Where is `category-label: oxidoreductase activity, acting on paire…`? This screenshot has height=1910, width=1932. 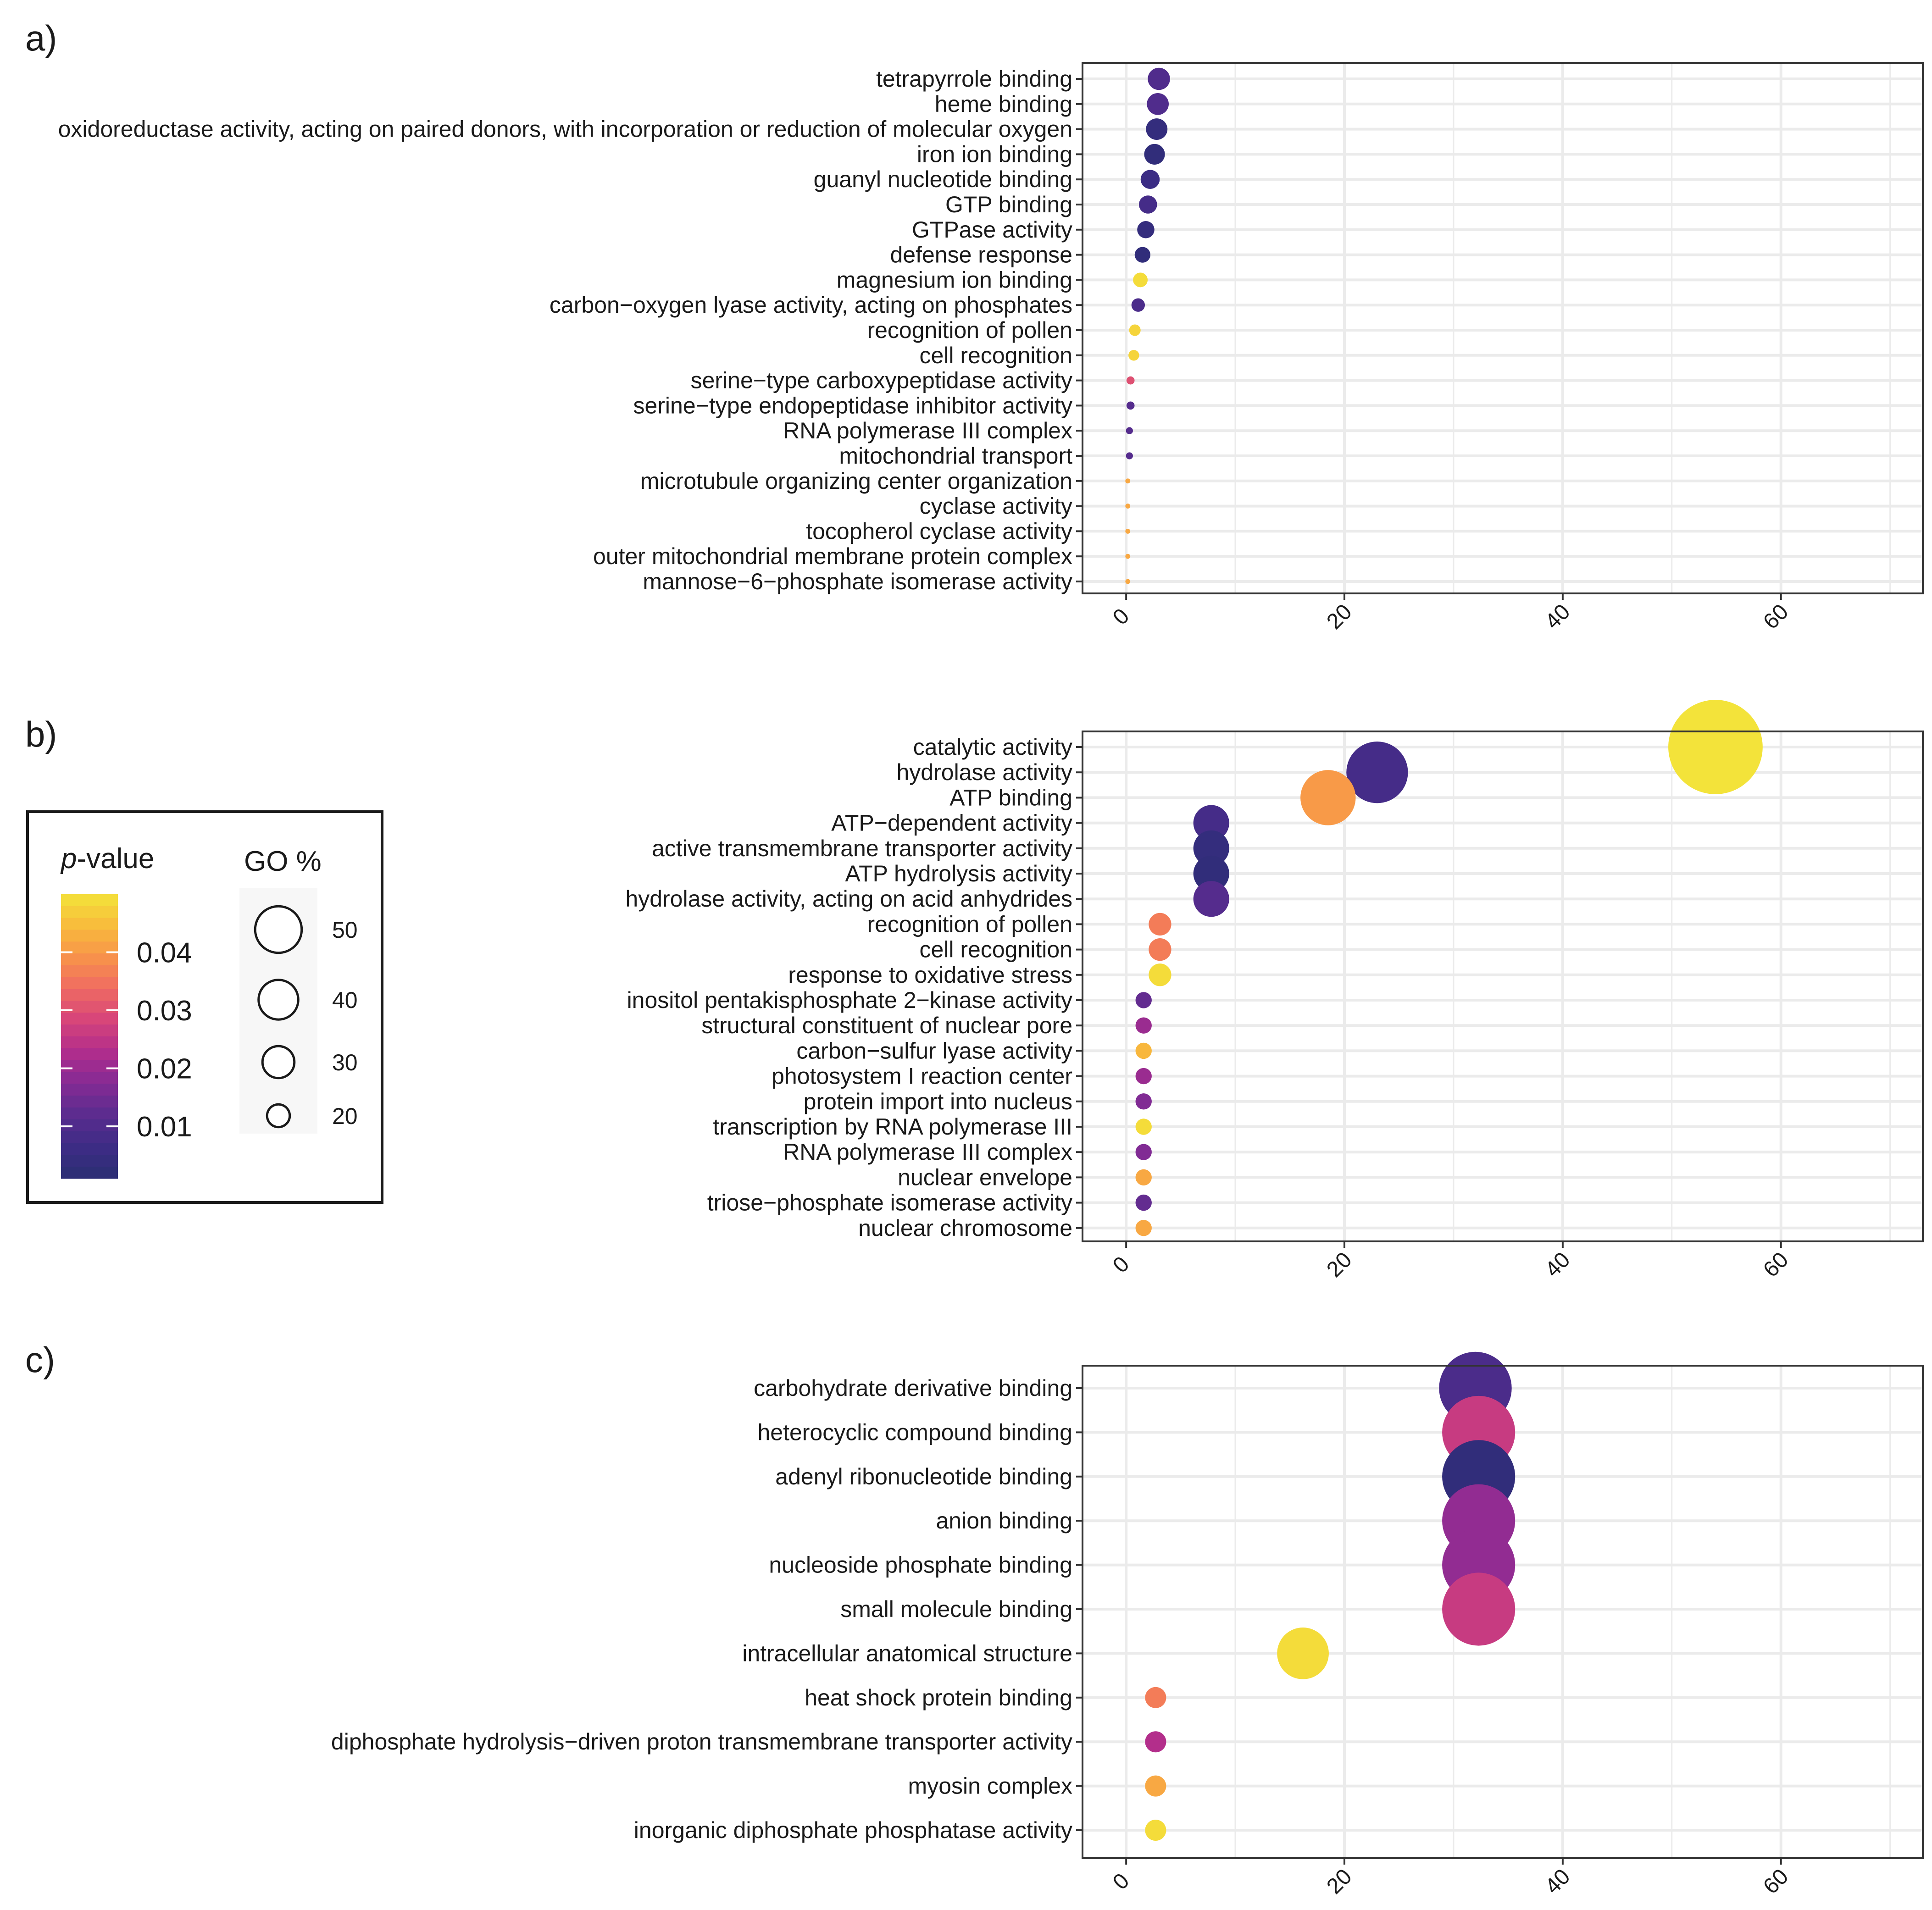 category-label: oxidoreductase activity, acting on paire… is located at coordinates (565, 129).